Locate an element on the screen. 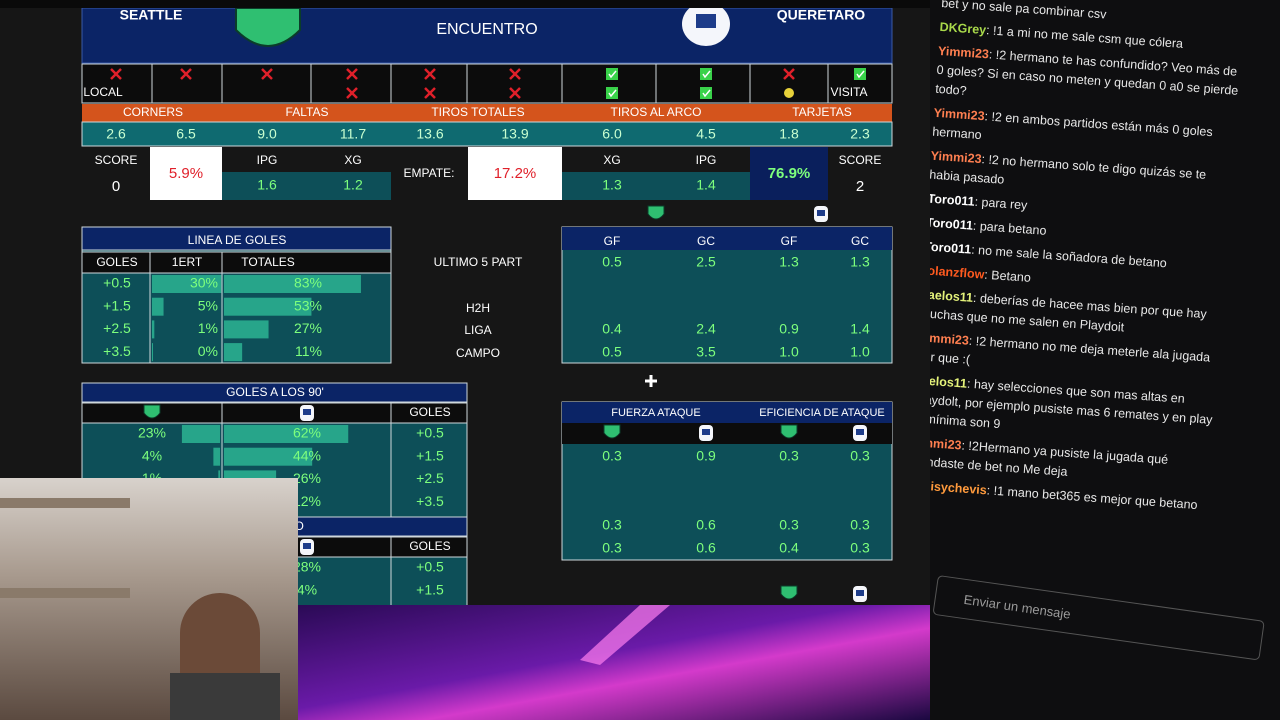 This screenshot has width=1280, height=720. panel-title-bar is located at coordinates (236, 238).